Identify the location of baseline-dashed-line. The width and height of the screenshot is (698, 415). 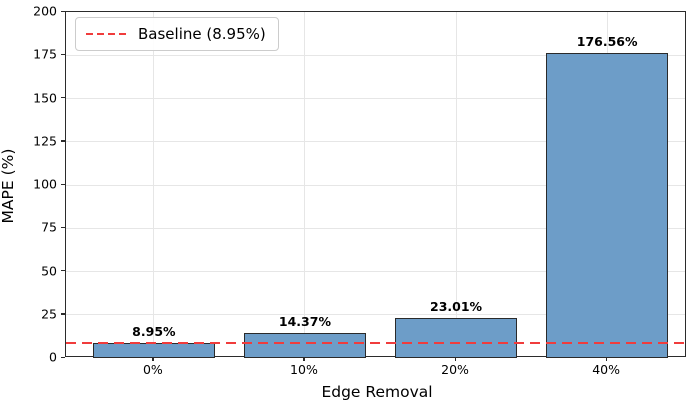
(375, 342).